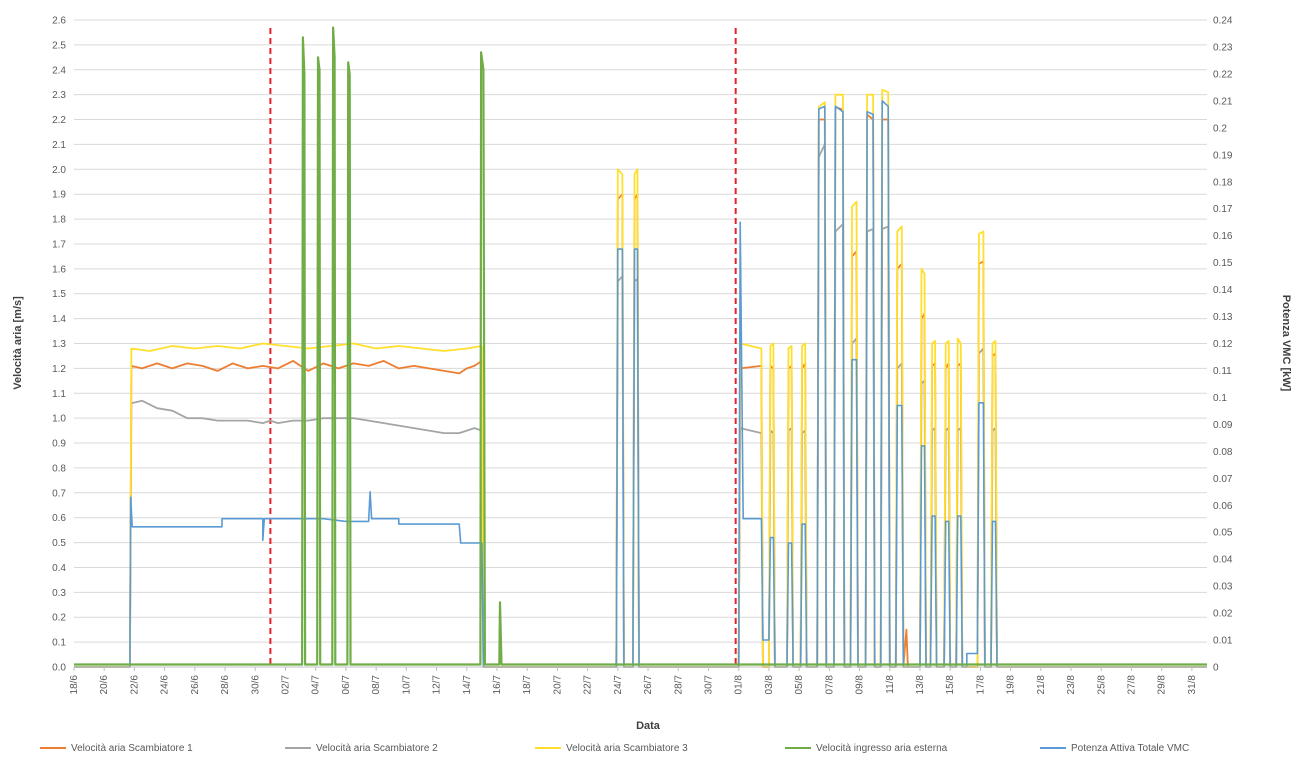 The image size is (1292, 768). I want to click on right-y-tick-label: 0.03, so click(1223, 587).